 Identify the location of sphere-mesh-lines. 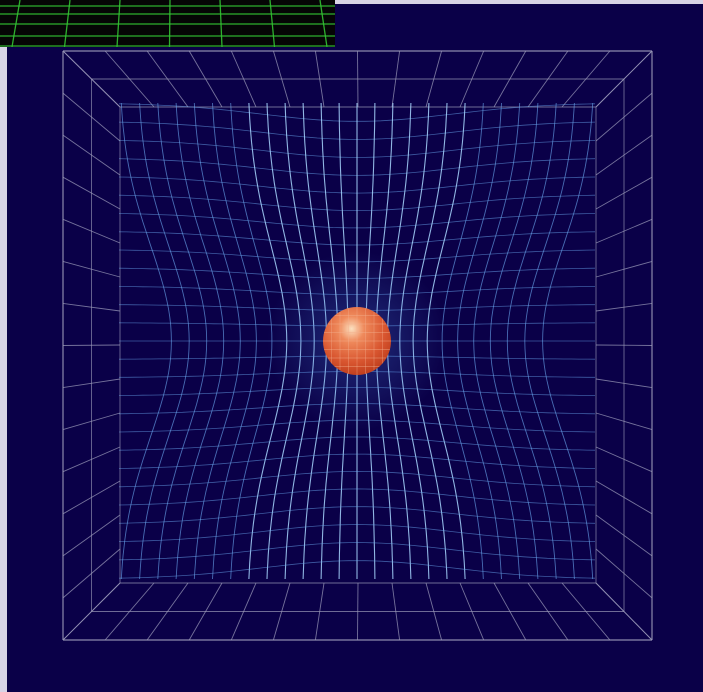
(357, 341).